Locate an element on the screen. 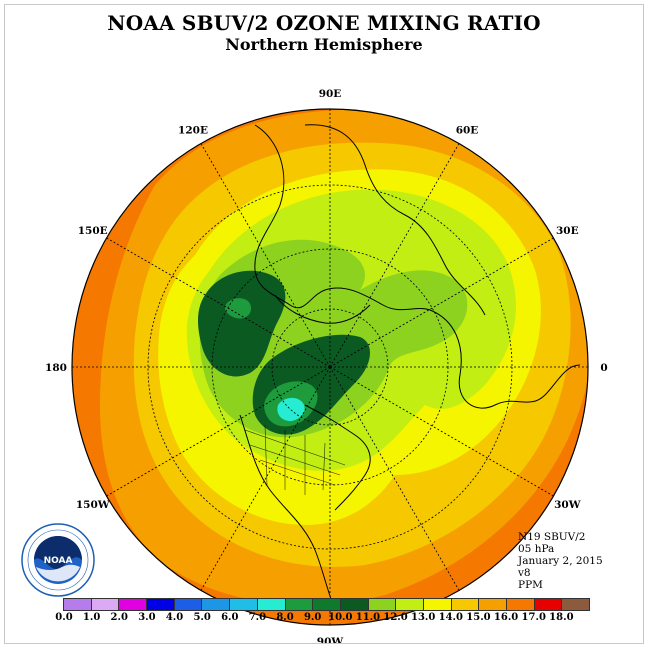 The width and height of the screenshot is (648, 648). color-scale-tick-label: 14.0 is located at coordinates (450, 617).